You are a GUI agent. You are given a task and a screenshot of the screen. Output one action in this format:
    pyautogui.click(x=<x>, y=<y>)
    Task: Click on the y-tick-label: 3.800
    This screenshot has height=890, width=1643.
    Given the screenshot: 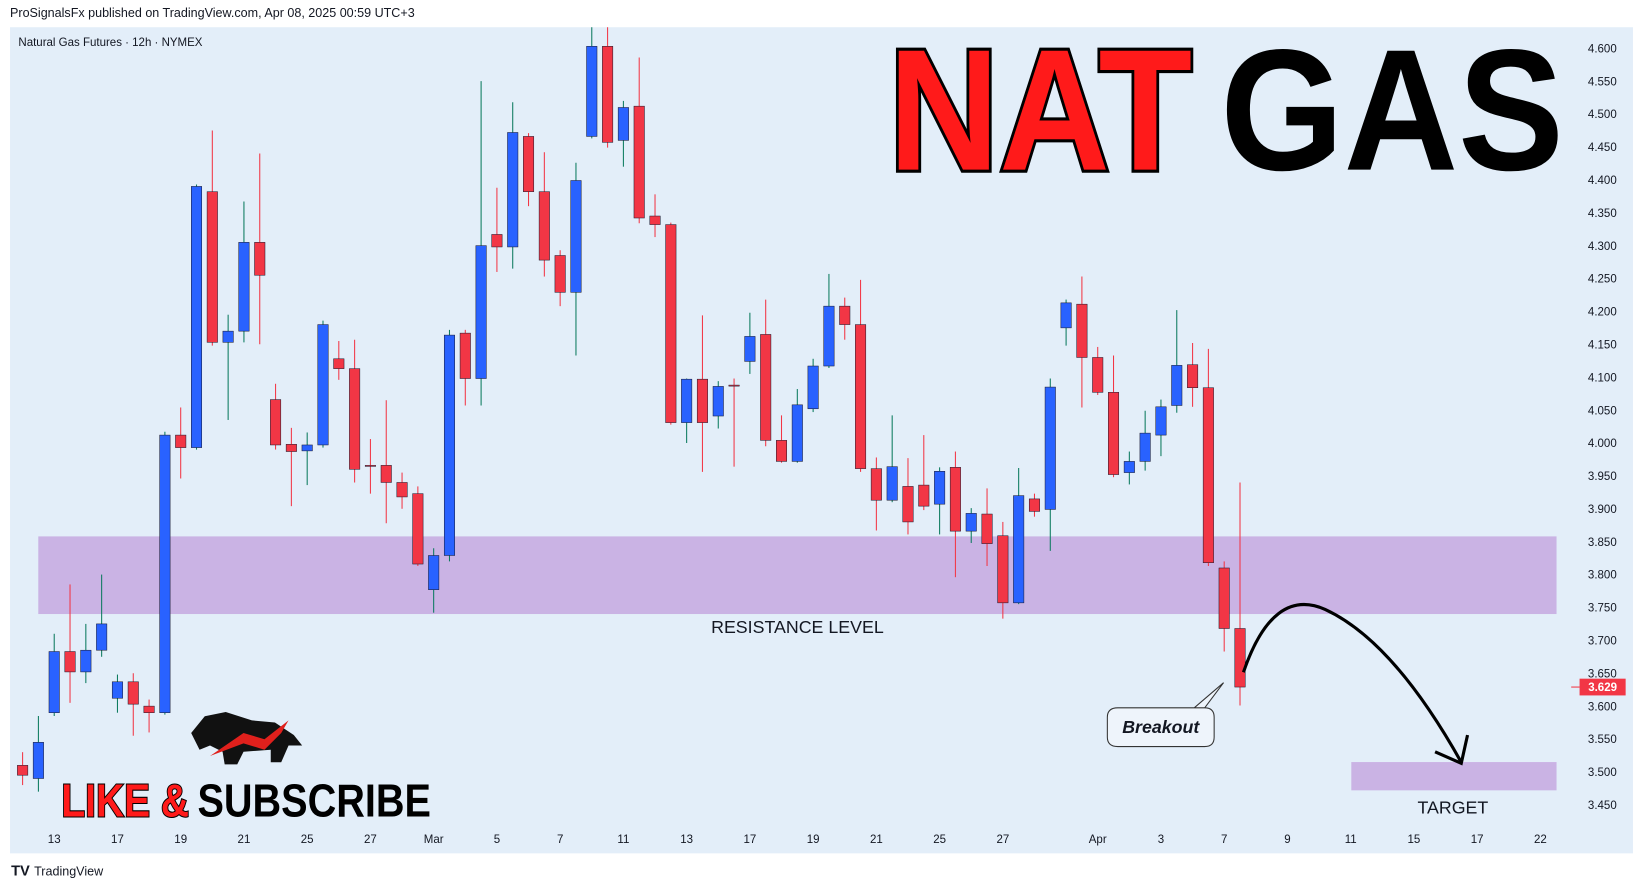 What is the action you would take?
    pyautogui.click(x=1602, y=576)
    